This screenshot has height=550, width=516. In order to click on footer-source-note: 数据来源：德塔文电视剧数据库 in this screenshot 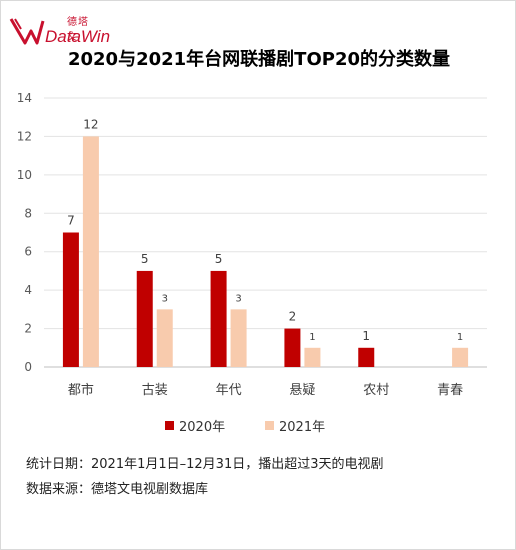, I will do `click(117, 489)`.